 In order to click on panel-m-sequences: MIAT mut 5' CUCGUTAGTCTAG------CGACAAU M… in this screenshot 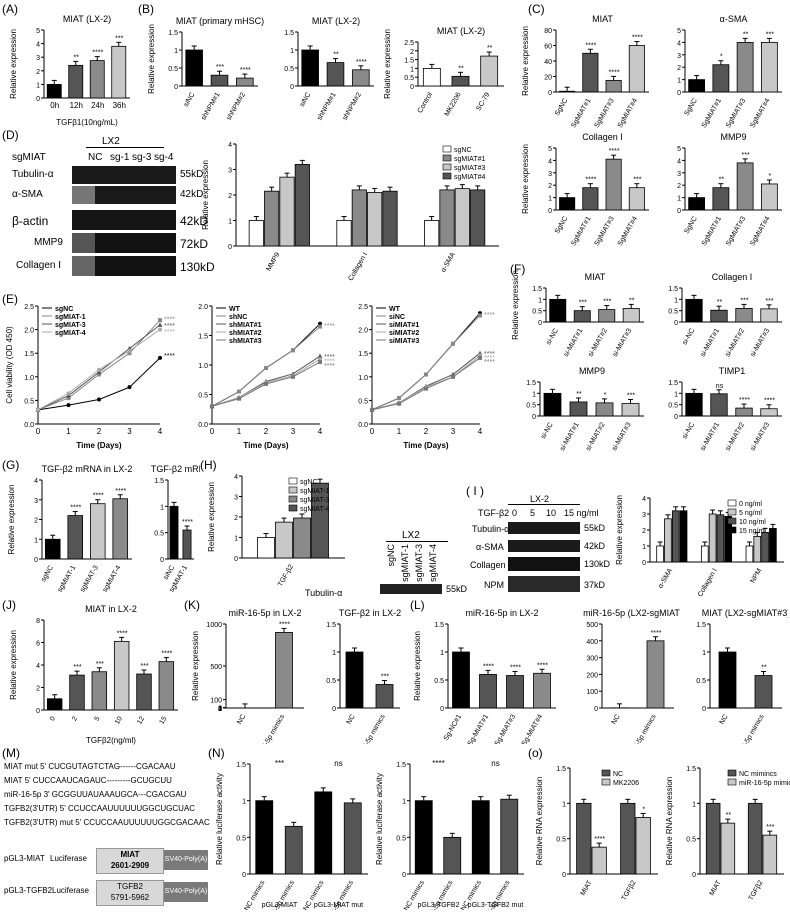, I will do `click(107, 833)`.